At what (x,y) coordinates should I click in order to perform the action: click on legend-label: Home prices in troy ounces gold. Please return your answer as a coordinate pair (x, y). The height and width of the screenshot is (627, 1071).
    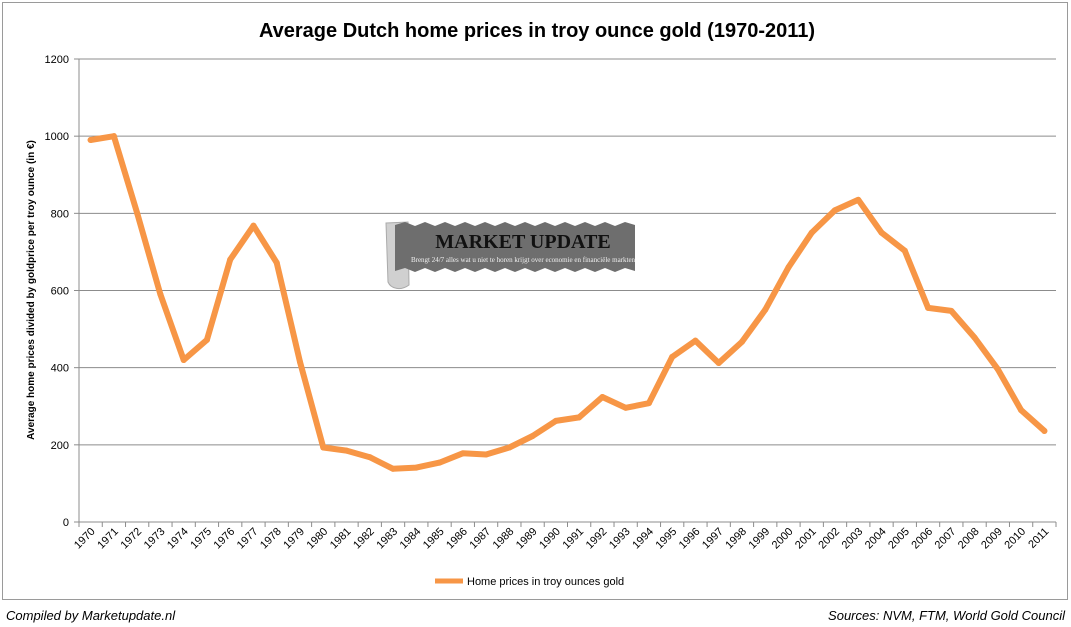
    Looking at the image, I should click on (545, 582).